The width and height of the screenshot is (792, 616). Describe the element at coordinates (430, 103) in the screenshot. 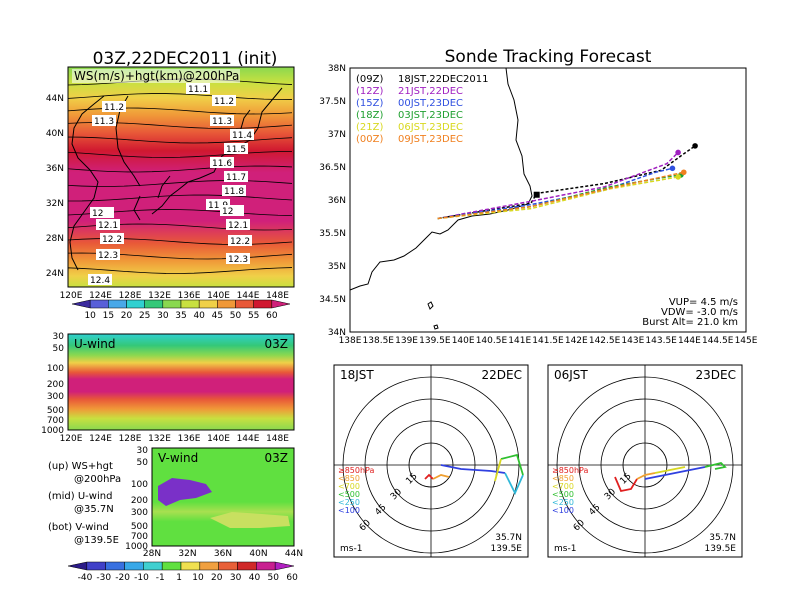

I see `launch-jst: 00JST,23DEC` at that location.